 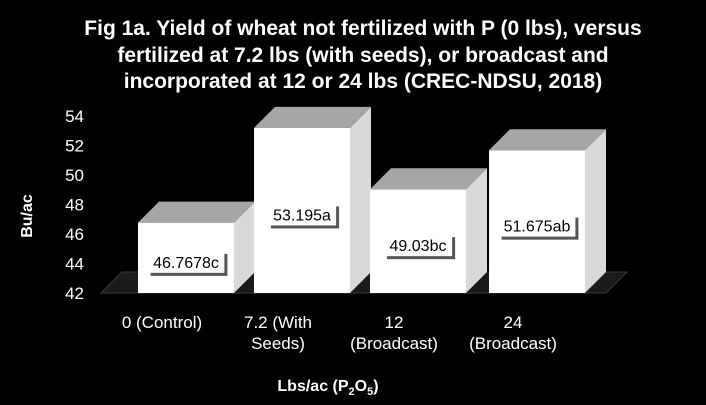 What do you see at coordinates (74, 234) in the screenshot?
I see `y-tick-label: 46` at bounding box center [74, 234].